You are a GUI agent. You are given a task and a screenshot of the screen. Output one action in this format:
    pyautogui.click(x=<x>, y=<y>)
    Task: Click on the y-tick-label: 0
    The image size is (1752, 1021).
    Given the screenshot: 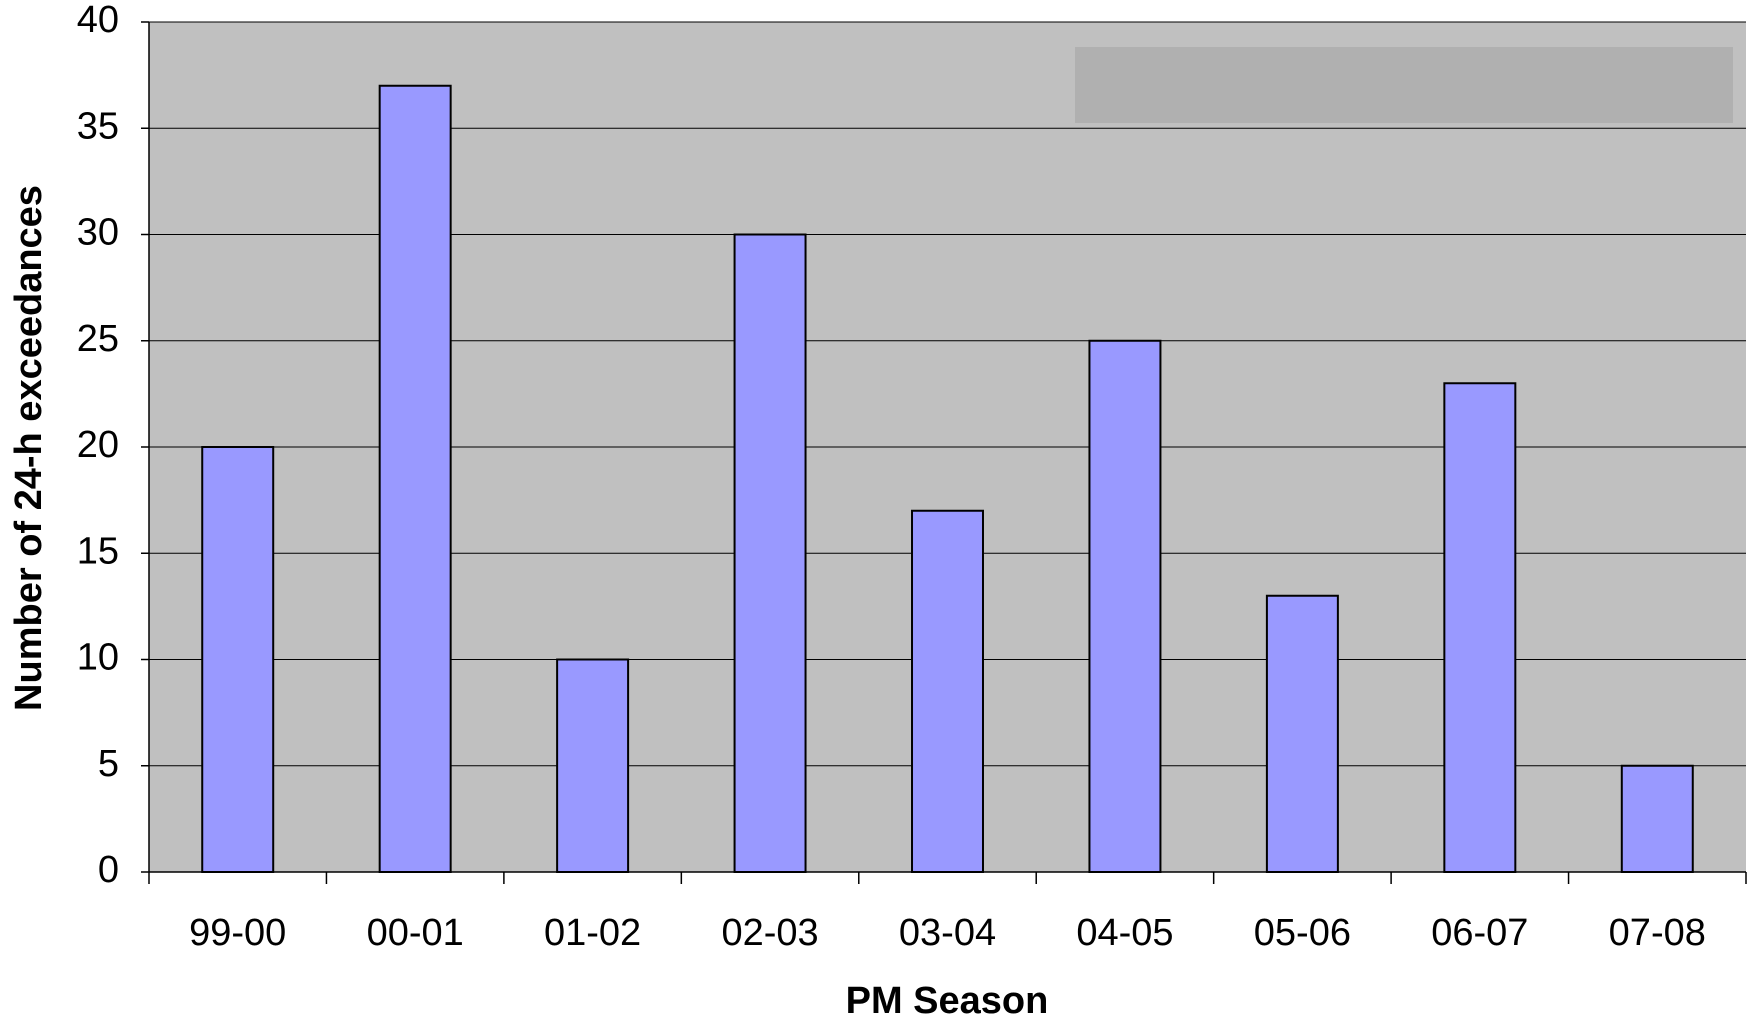 What is the action you would take?
    pyautogui.click(x=108, y=870)
    